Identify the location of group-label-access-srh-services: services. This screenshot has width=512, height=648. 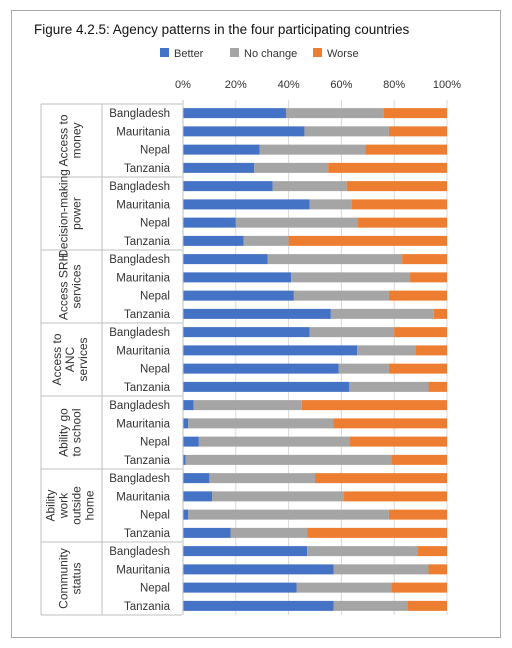
(77, 286).